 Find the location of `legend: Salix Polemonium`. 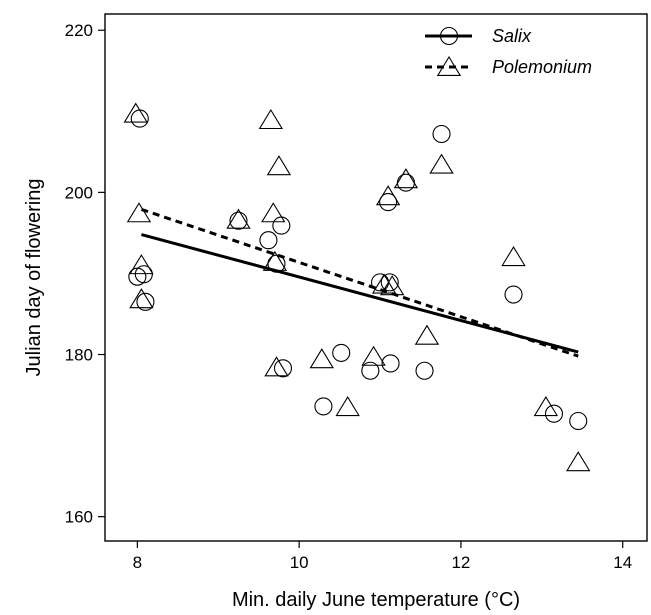

legend: Salix Polemonium is located at coordinates (508, 51).